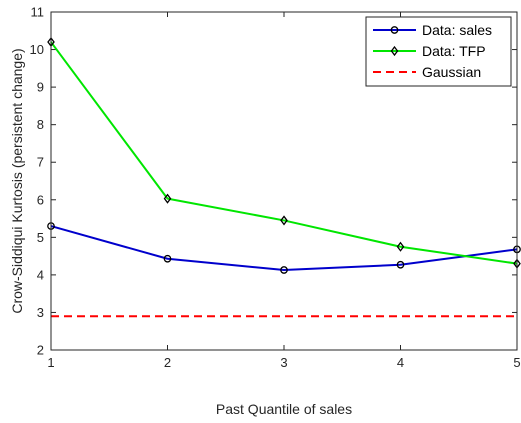 Image resolution: width=521 pixels, height=423 pixels. I want to click on legend-marker-data-sales, so click(394, 30).